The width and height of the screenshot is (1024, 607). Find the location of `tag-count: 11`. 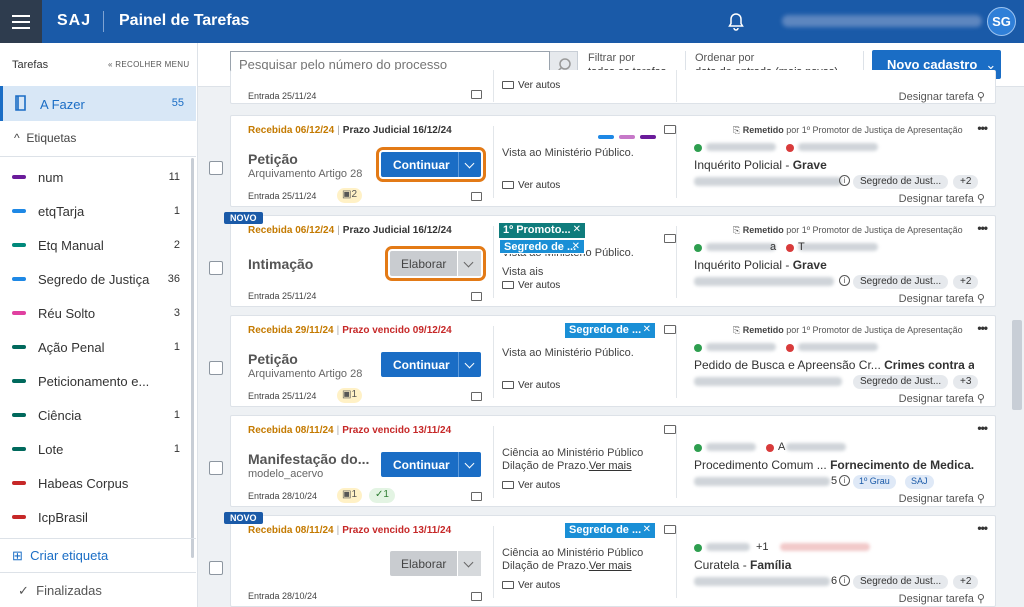

tag-count: 11 is located at coordinates (174, 177).